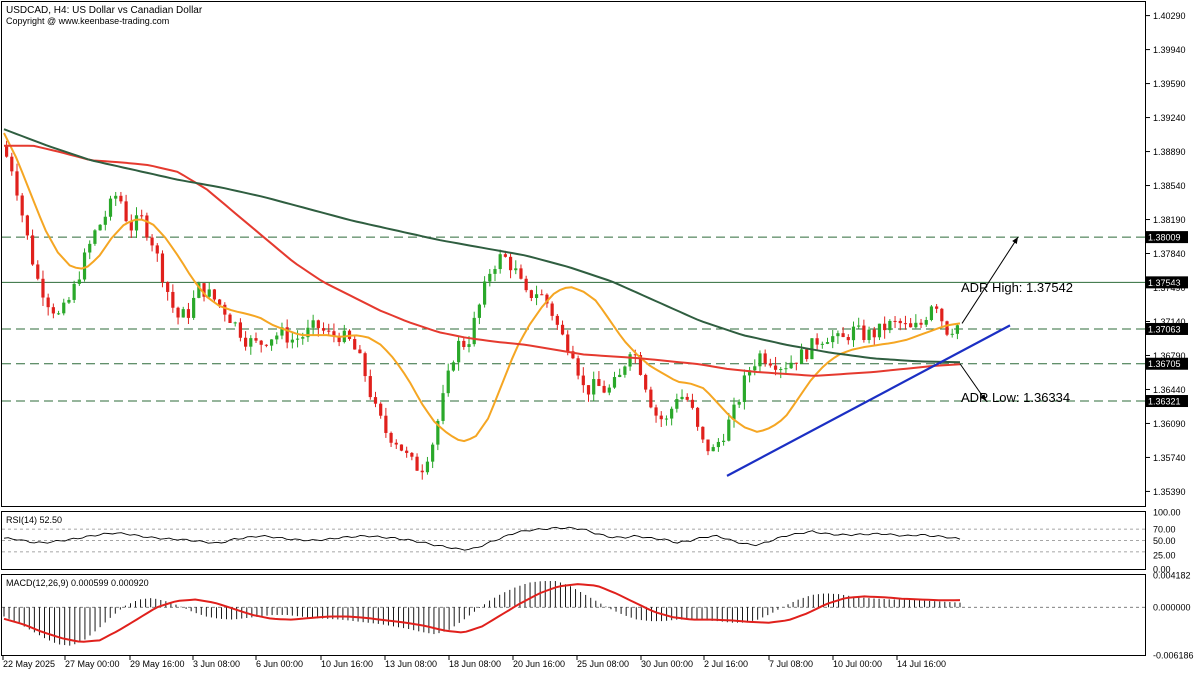 This screenshot has width=1200, height=680. What do you see at coordinates (29, 664) in the screenshot?
I see `time-tick-label: 22 May 2025` at bounding box center [29, 664].